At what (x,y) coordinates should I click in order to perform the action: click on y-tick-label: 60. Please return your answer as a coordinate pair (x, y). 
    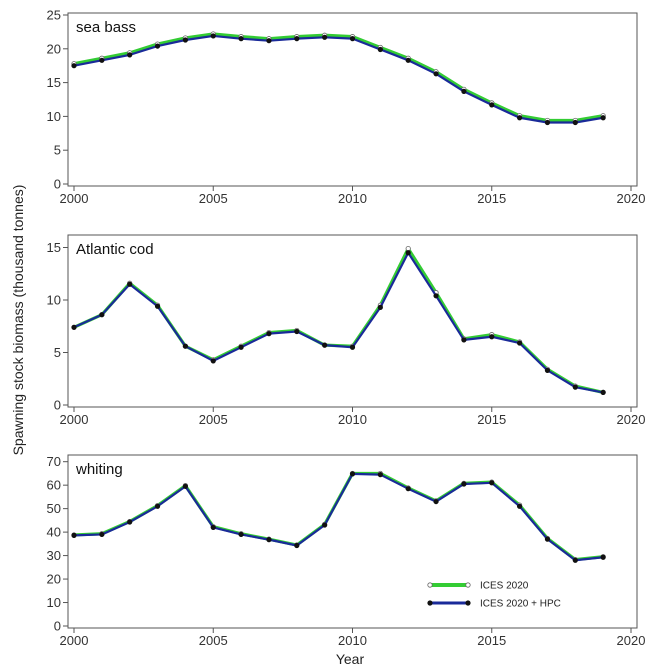
    Looking at the image, I should click on (54, 485).